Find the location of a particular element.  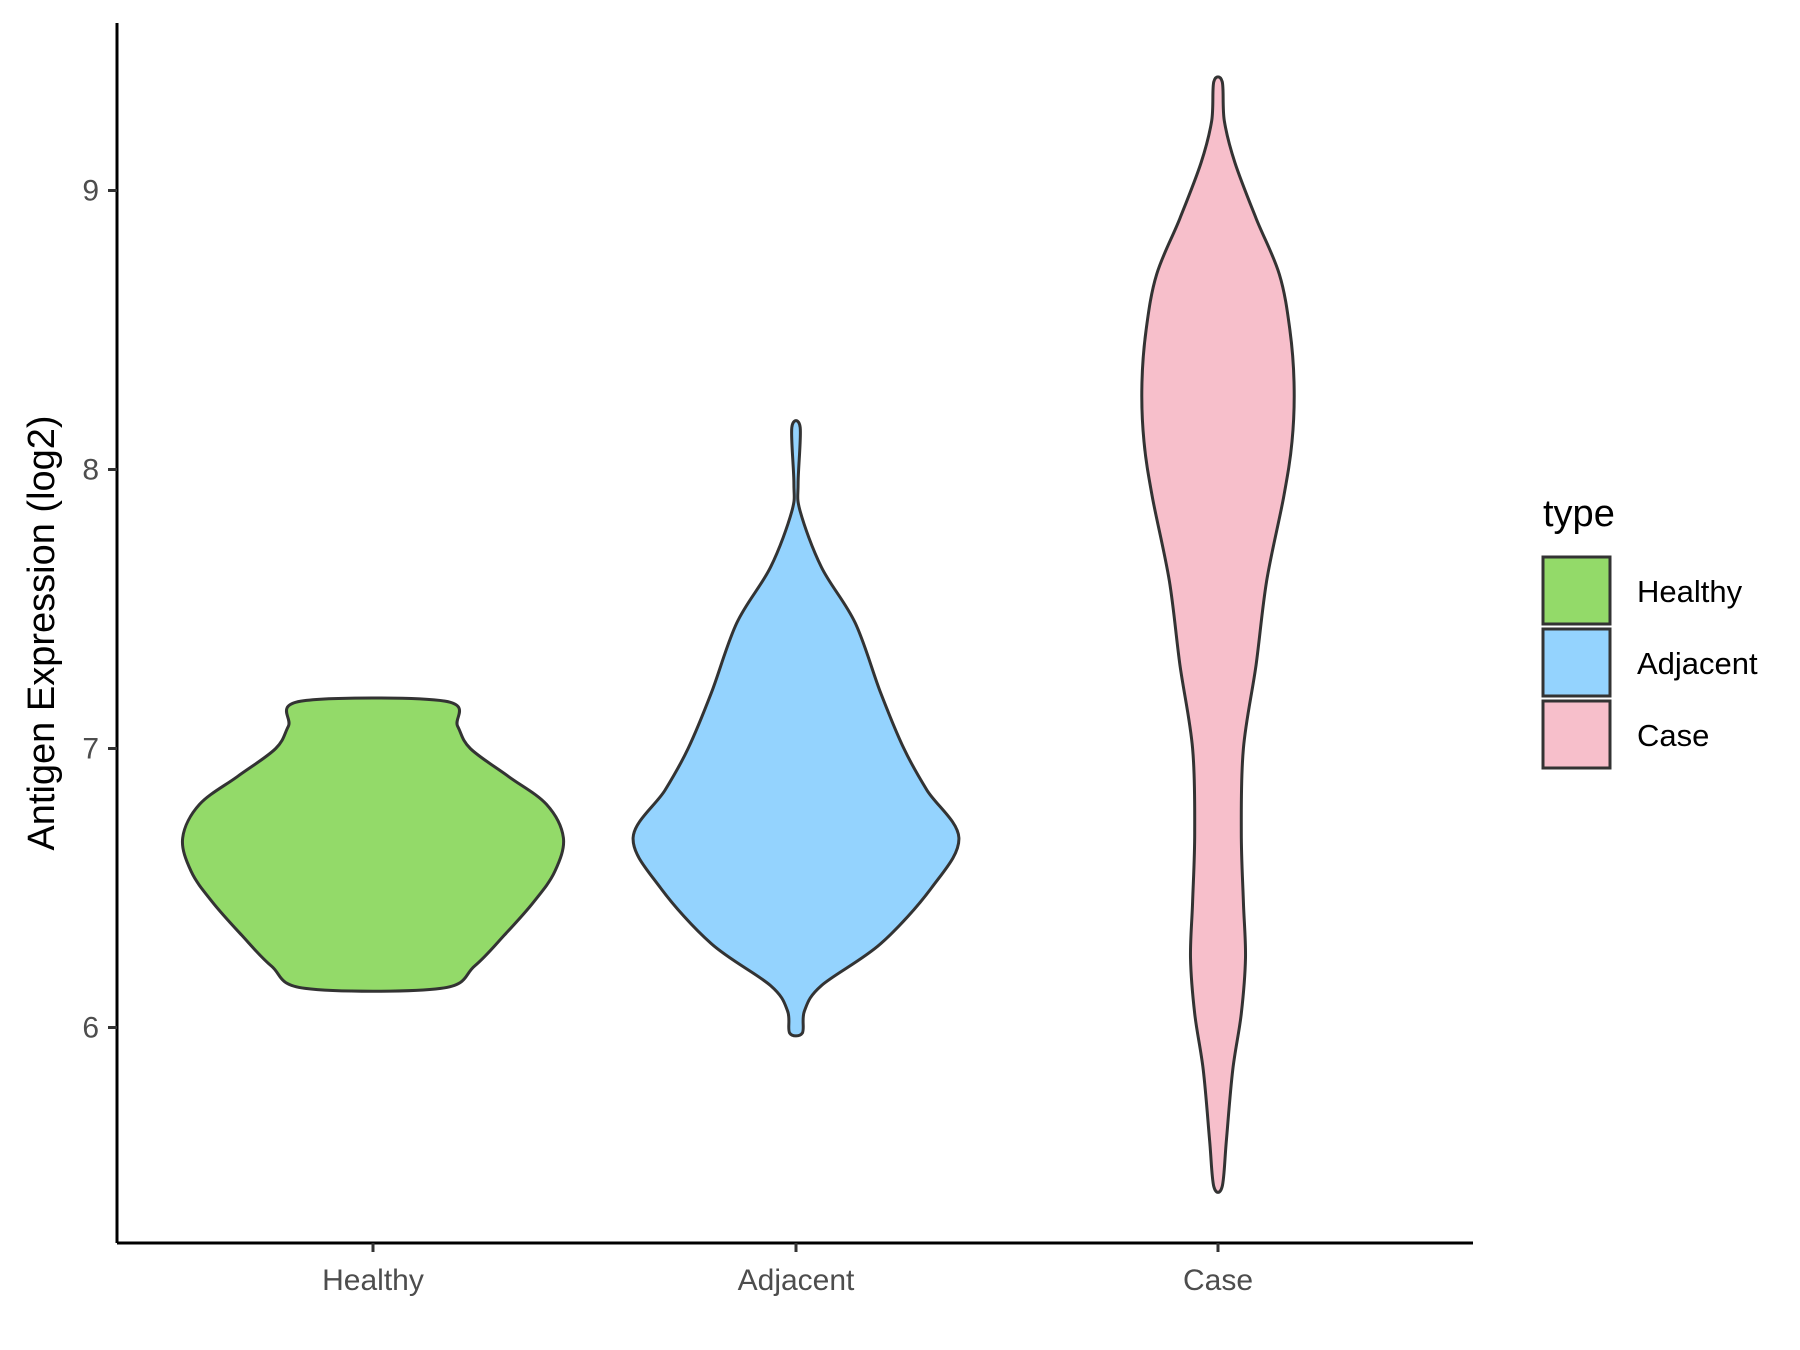

x-tick-label: Healthy is located at coordinates (373, 1280).